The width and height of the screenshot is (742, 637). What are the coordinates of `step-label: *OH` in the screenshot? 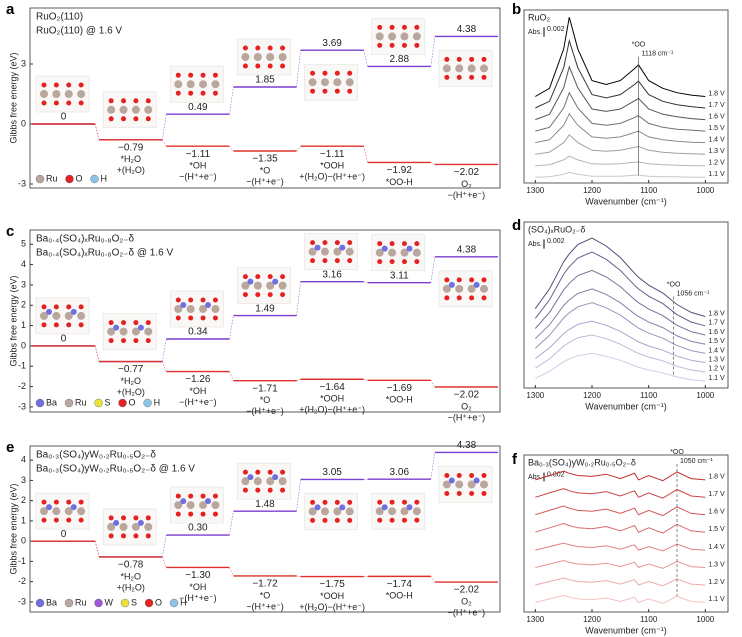 It's located at (197, 166).